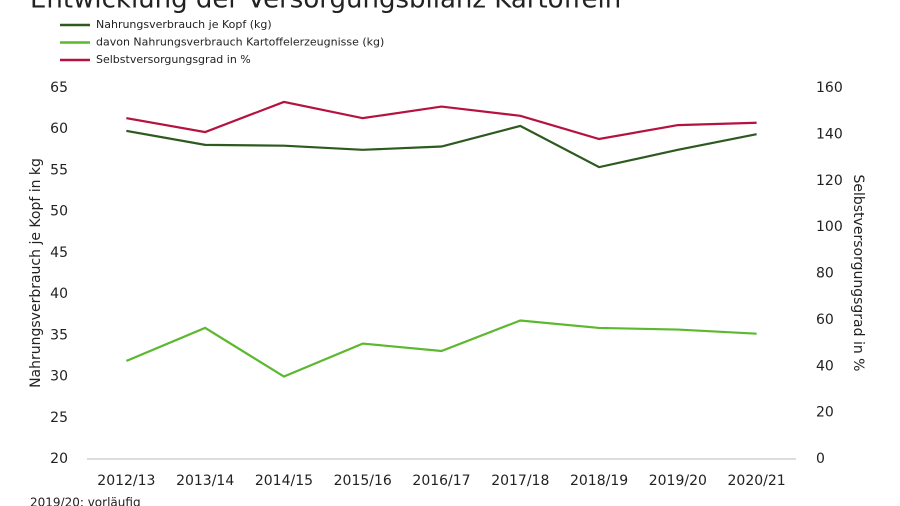 This screenshot has height=506, width=900. I want to click on legend-label: Nahrungsverbrauch je Kopf (kg), so click(184, 24).